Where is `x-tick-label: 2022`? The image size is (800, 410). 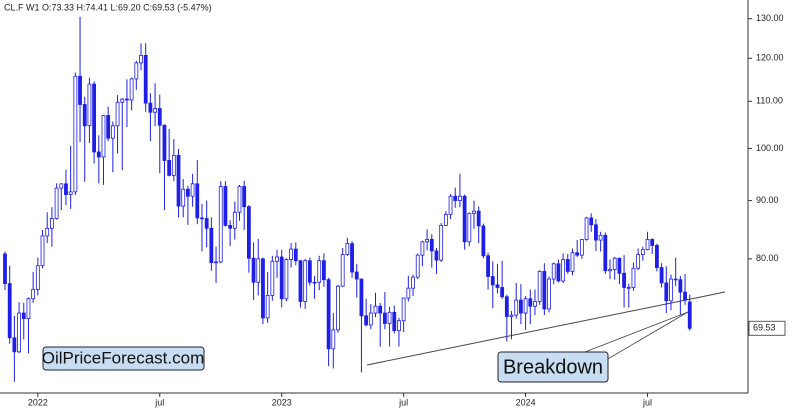
x-tick-label: 2022 is located at coordinates (38, 402).